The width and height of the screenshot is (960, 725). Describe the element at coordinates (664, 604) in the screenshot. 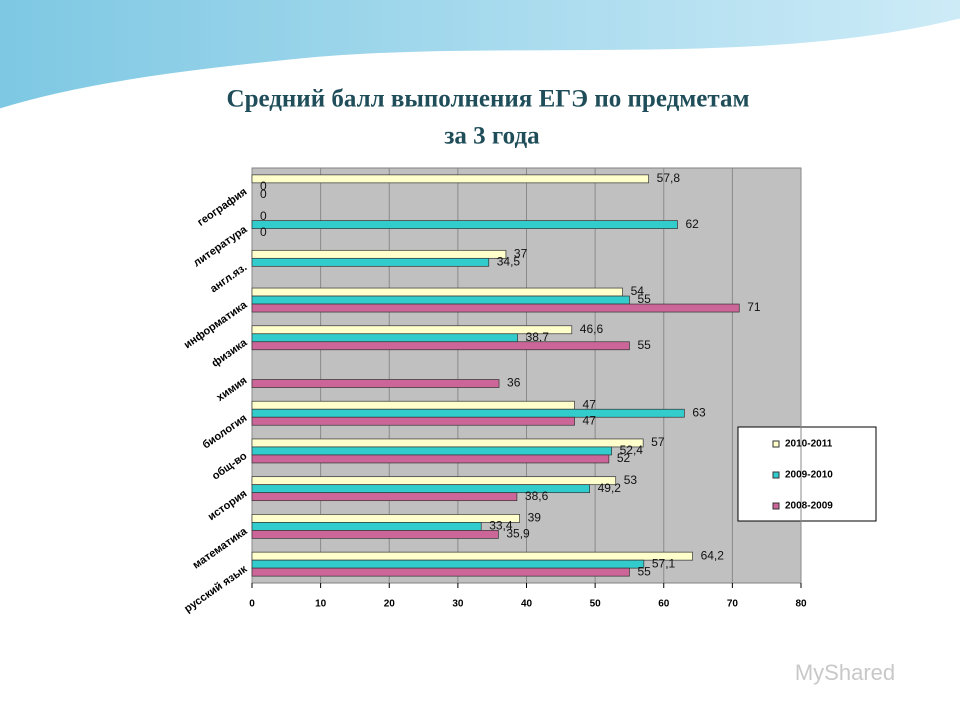

I see `x-tick-label: 60` at that location.